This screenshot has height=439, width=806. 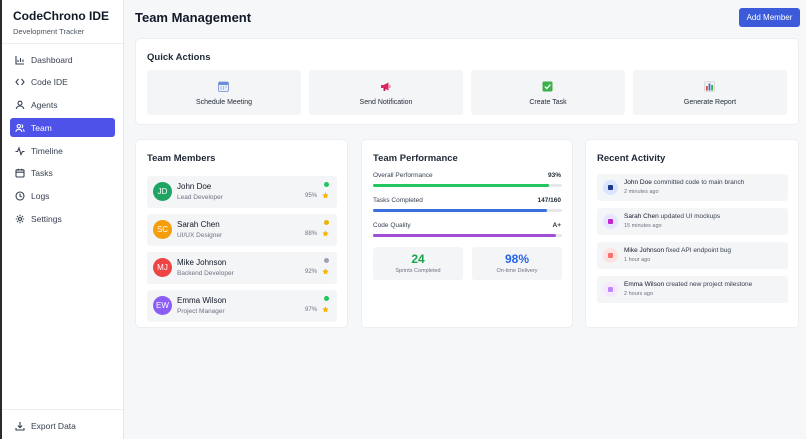 I want to click on team-member-row: EW Emma Wilson Project Manager 97%, so click(x=242, y=306).